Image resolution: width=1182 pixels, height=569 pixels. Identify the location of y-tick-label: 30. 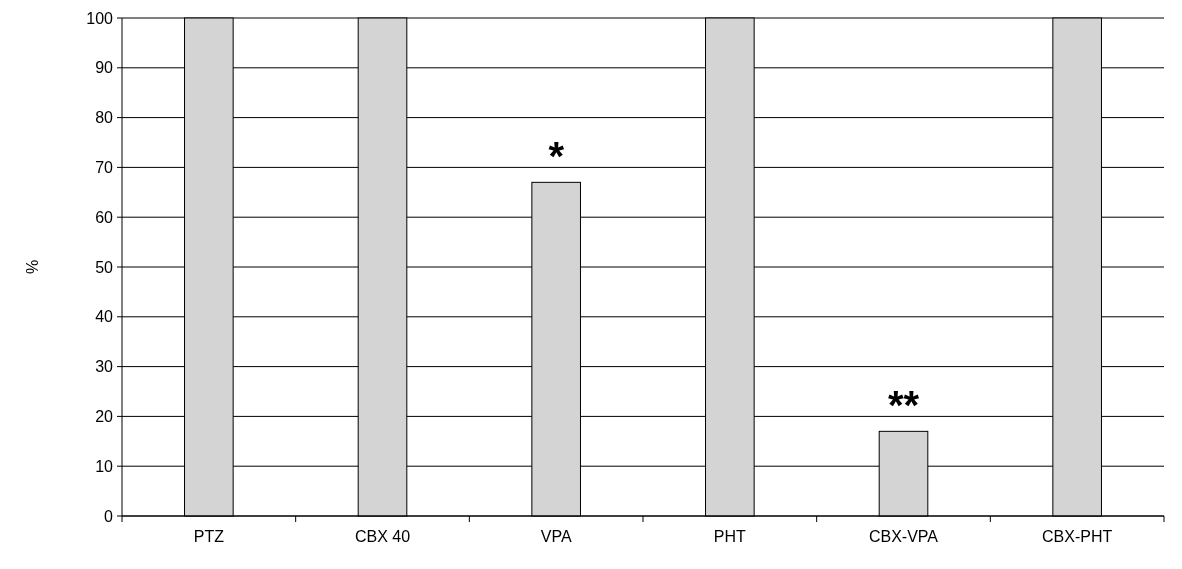
(104, 367).